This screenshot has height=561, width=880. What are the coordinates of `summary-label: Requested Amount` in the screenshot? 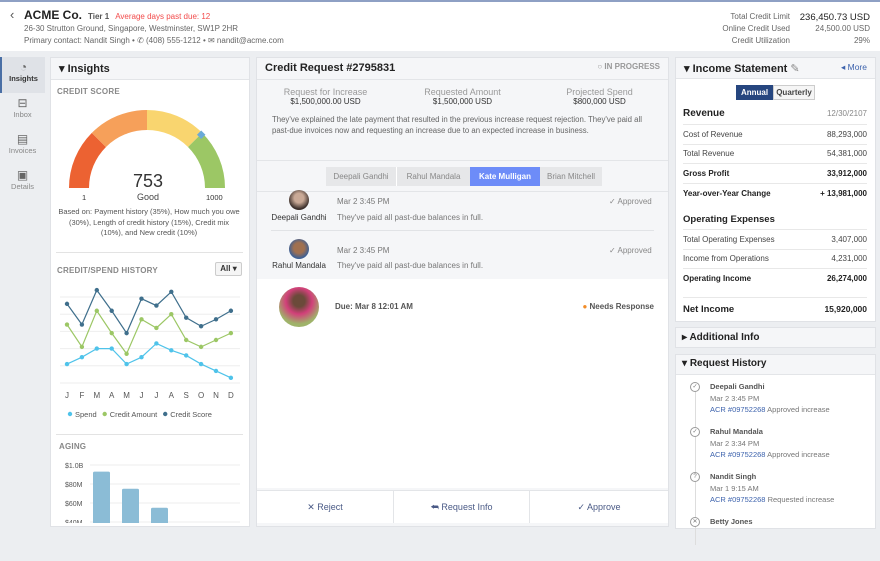 It's located at (462, 92).